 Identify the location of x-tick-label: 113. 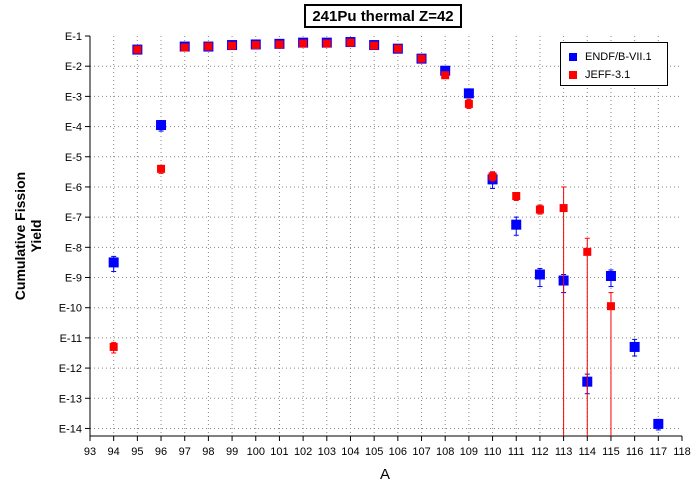
(564, 452).